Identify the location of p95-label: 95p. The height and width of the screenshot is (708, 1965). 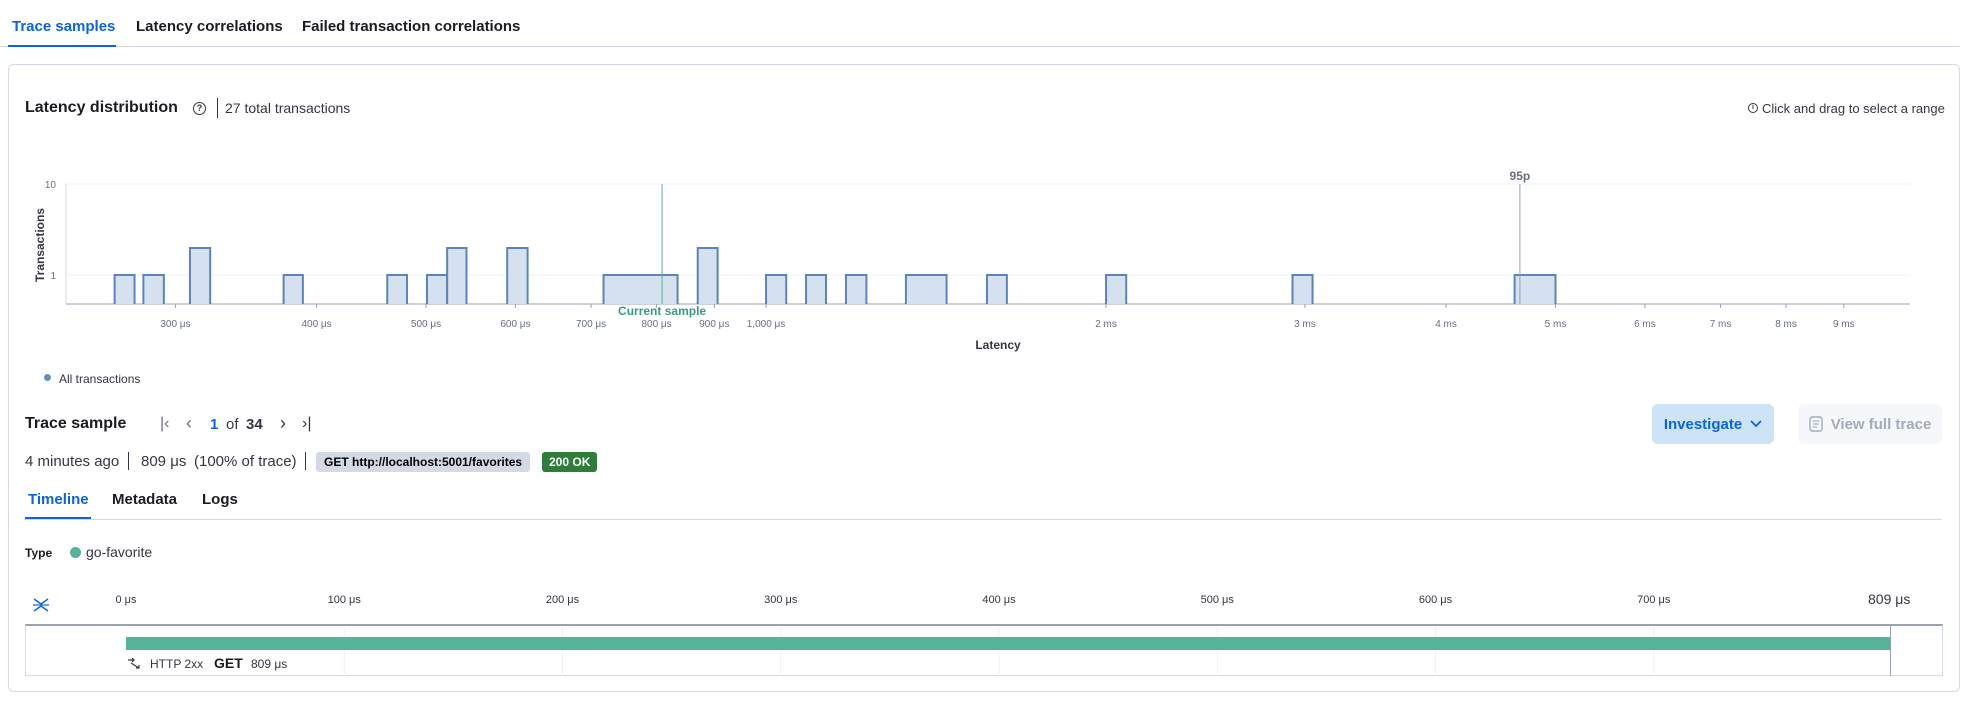
(1520, 176).